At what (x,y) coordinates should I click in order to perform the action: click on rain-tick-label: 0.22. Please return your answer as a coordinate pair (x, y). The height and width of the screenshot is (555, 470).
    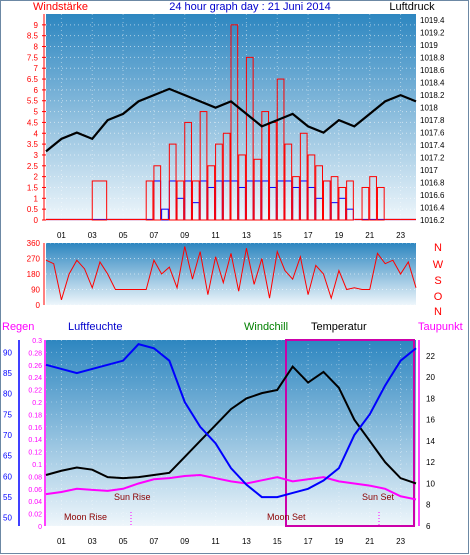
    Looking at the image, I should click on (35, 391).